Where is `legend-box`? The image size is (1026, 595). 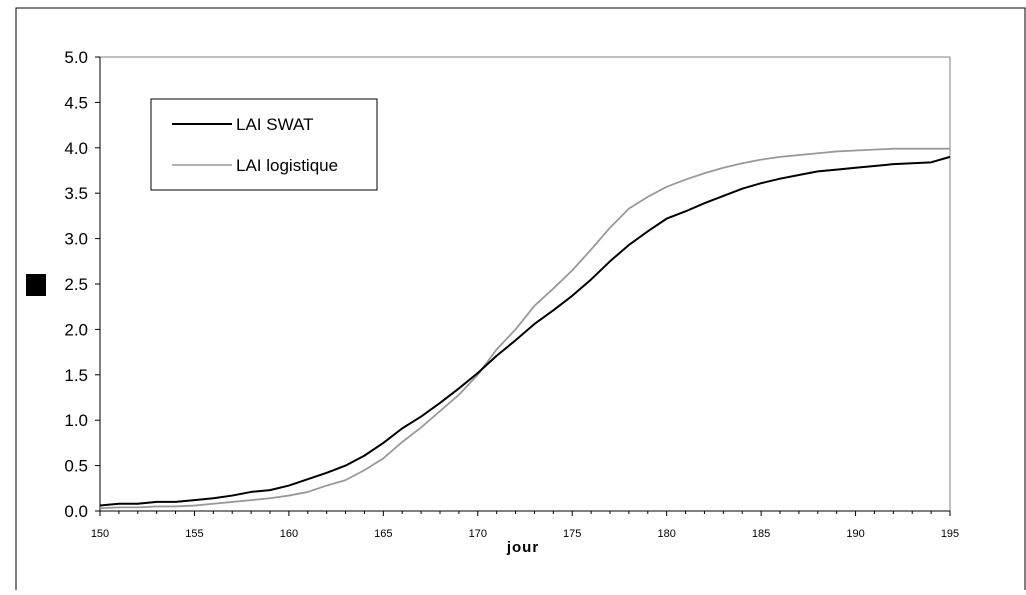 legend-box is located at coordinates (264, 144).